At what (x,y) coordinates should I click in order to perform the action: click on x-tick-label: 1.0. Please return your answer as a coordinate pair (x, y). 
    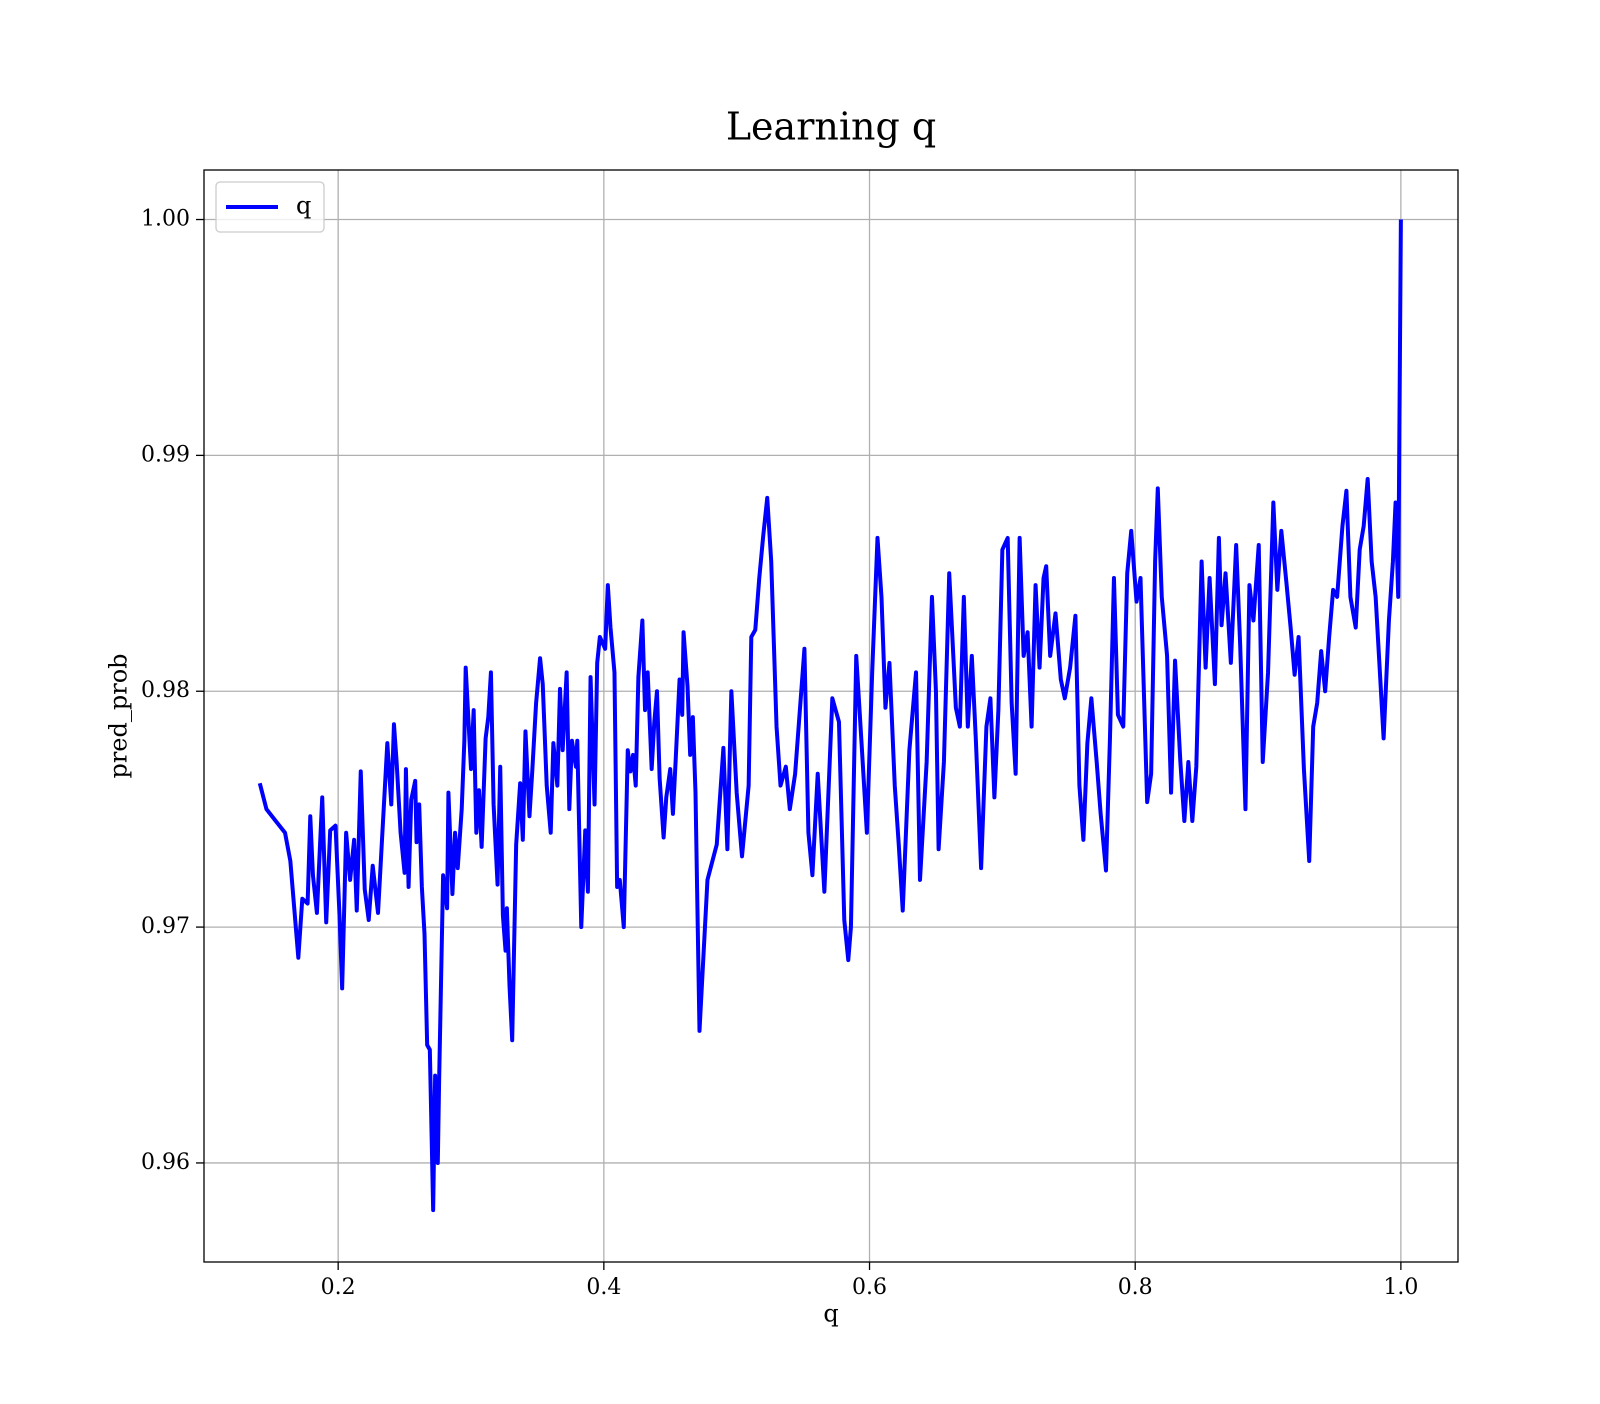
    Looking at the image, I should click on (1400, 1287).